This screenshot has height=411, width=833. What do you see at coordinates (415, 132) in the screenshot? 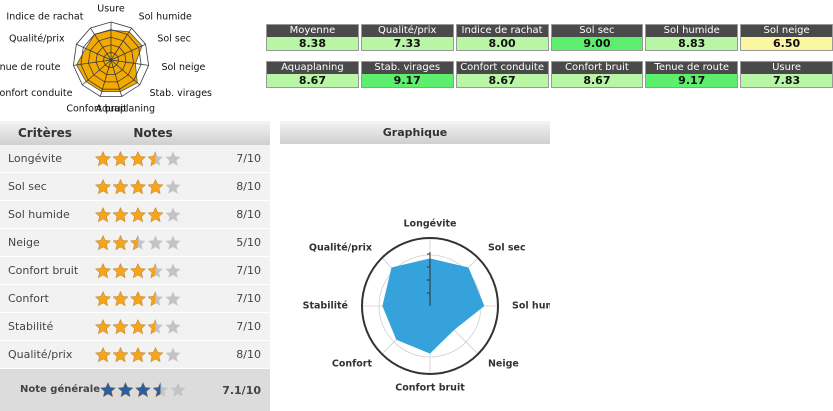
I see `panel-title: Graphique` at bounding box center [415, 132].